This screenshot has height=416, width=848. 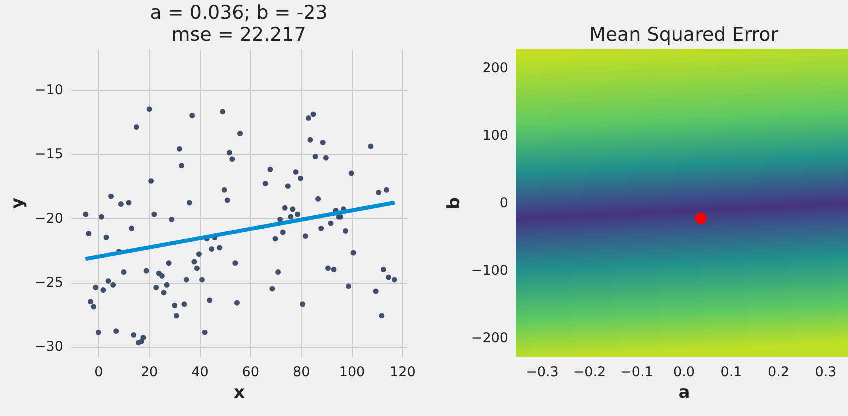 I want to click on x-tick-label: −0.3, so click(x=542, y=372).